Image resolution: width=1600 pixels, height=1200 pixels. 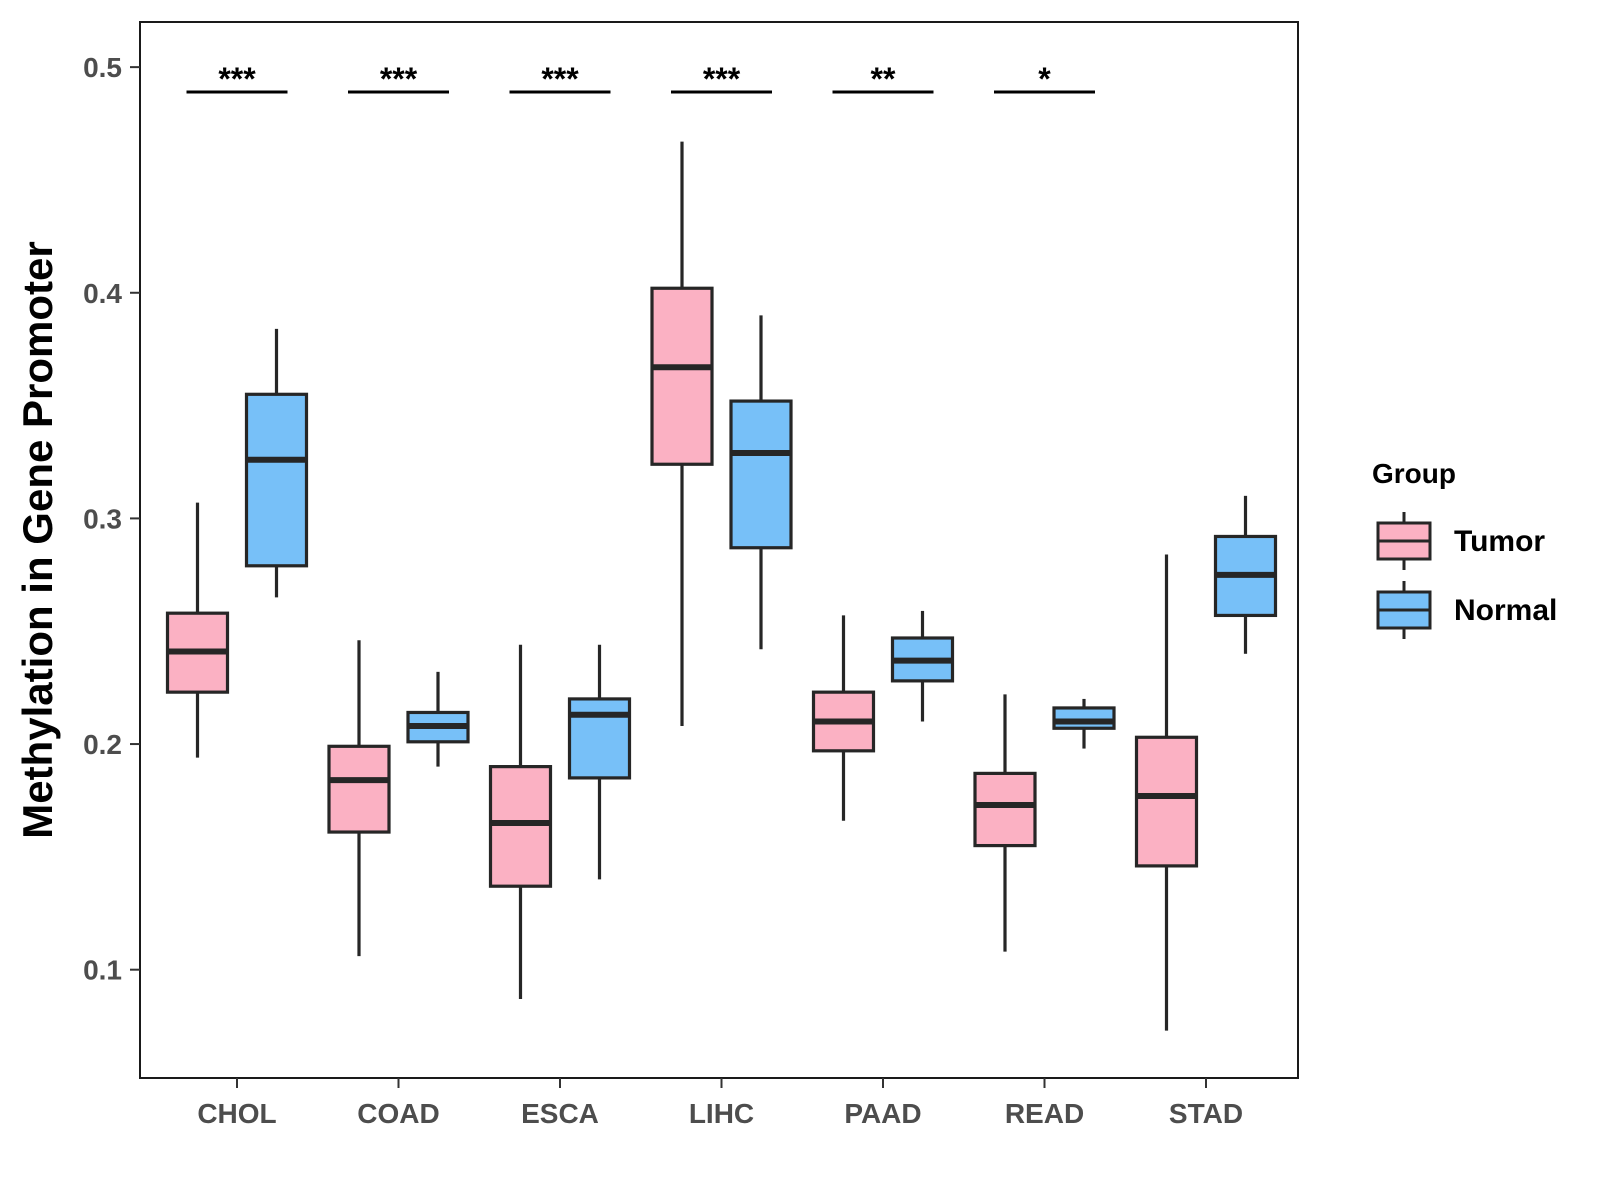 I want to click on boxplot-tumor-chol, so click(x=197, y=630).